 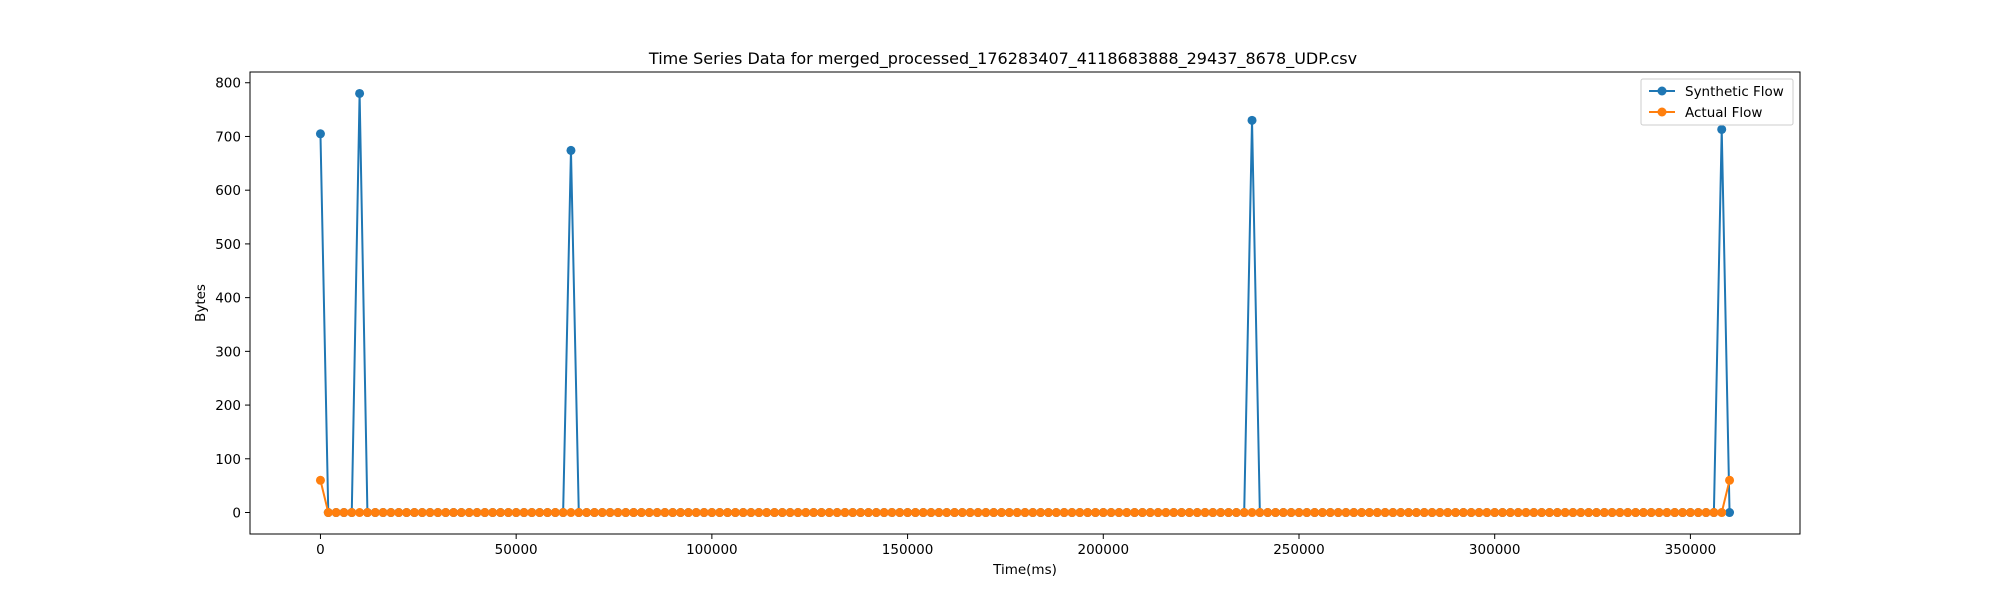 What do you see at coordinates (228, 245) in the screenshot?
I see `y-tick-label: 500` at bounding box center [228, 245].